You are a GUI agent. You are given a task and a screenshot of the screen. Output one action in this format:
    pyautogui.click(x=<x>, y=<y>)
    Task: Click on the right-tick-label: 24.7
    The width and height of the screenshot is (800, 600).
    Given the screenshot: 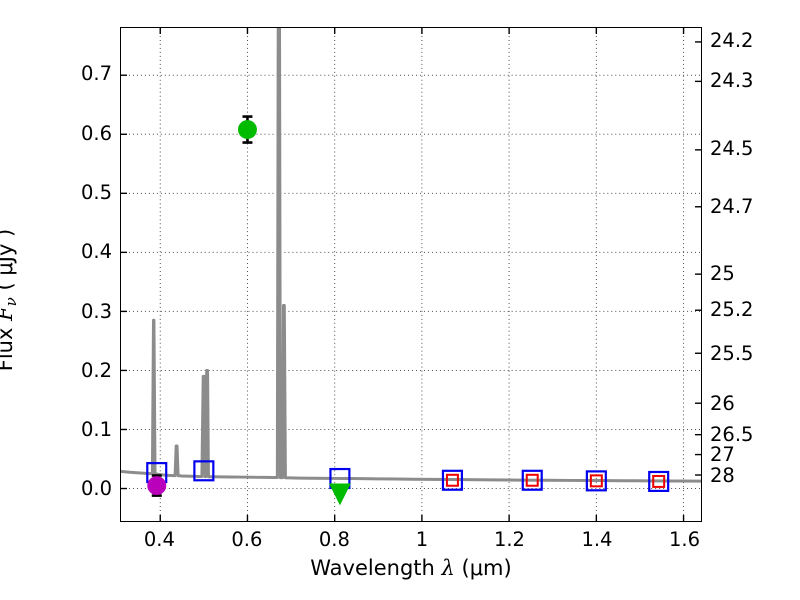 What is the action you would take?
    pyautogui.click(x=732, y=206)
    